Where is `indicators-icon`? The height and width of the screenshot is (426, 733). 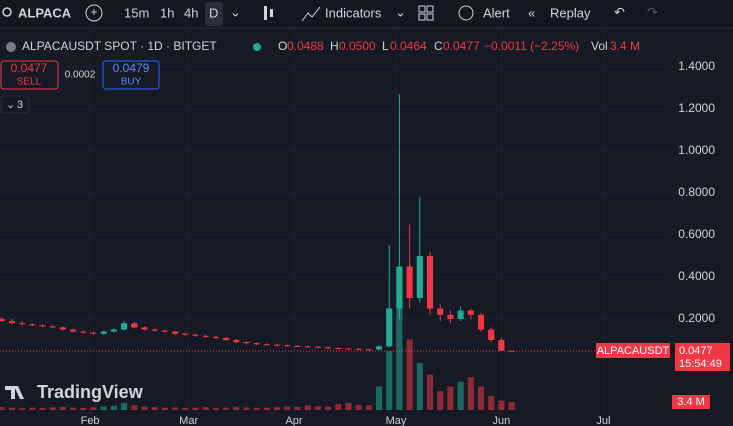
indicators-icon is located at coordinates (311, 14).